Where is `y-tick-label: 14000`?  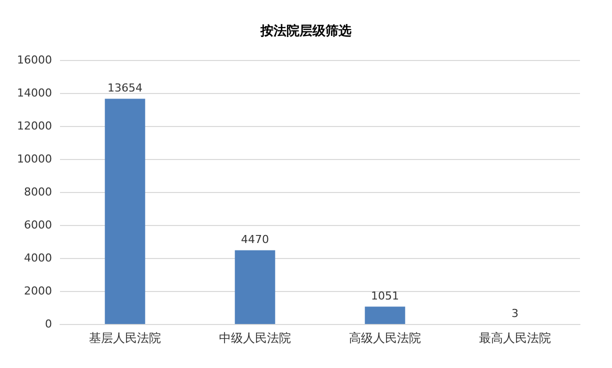
y-tick-label: 14000 is located at coordinates (34, 93).